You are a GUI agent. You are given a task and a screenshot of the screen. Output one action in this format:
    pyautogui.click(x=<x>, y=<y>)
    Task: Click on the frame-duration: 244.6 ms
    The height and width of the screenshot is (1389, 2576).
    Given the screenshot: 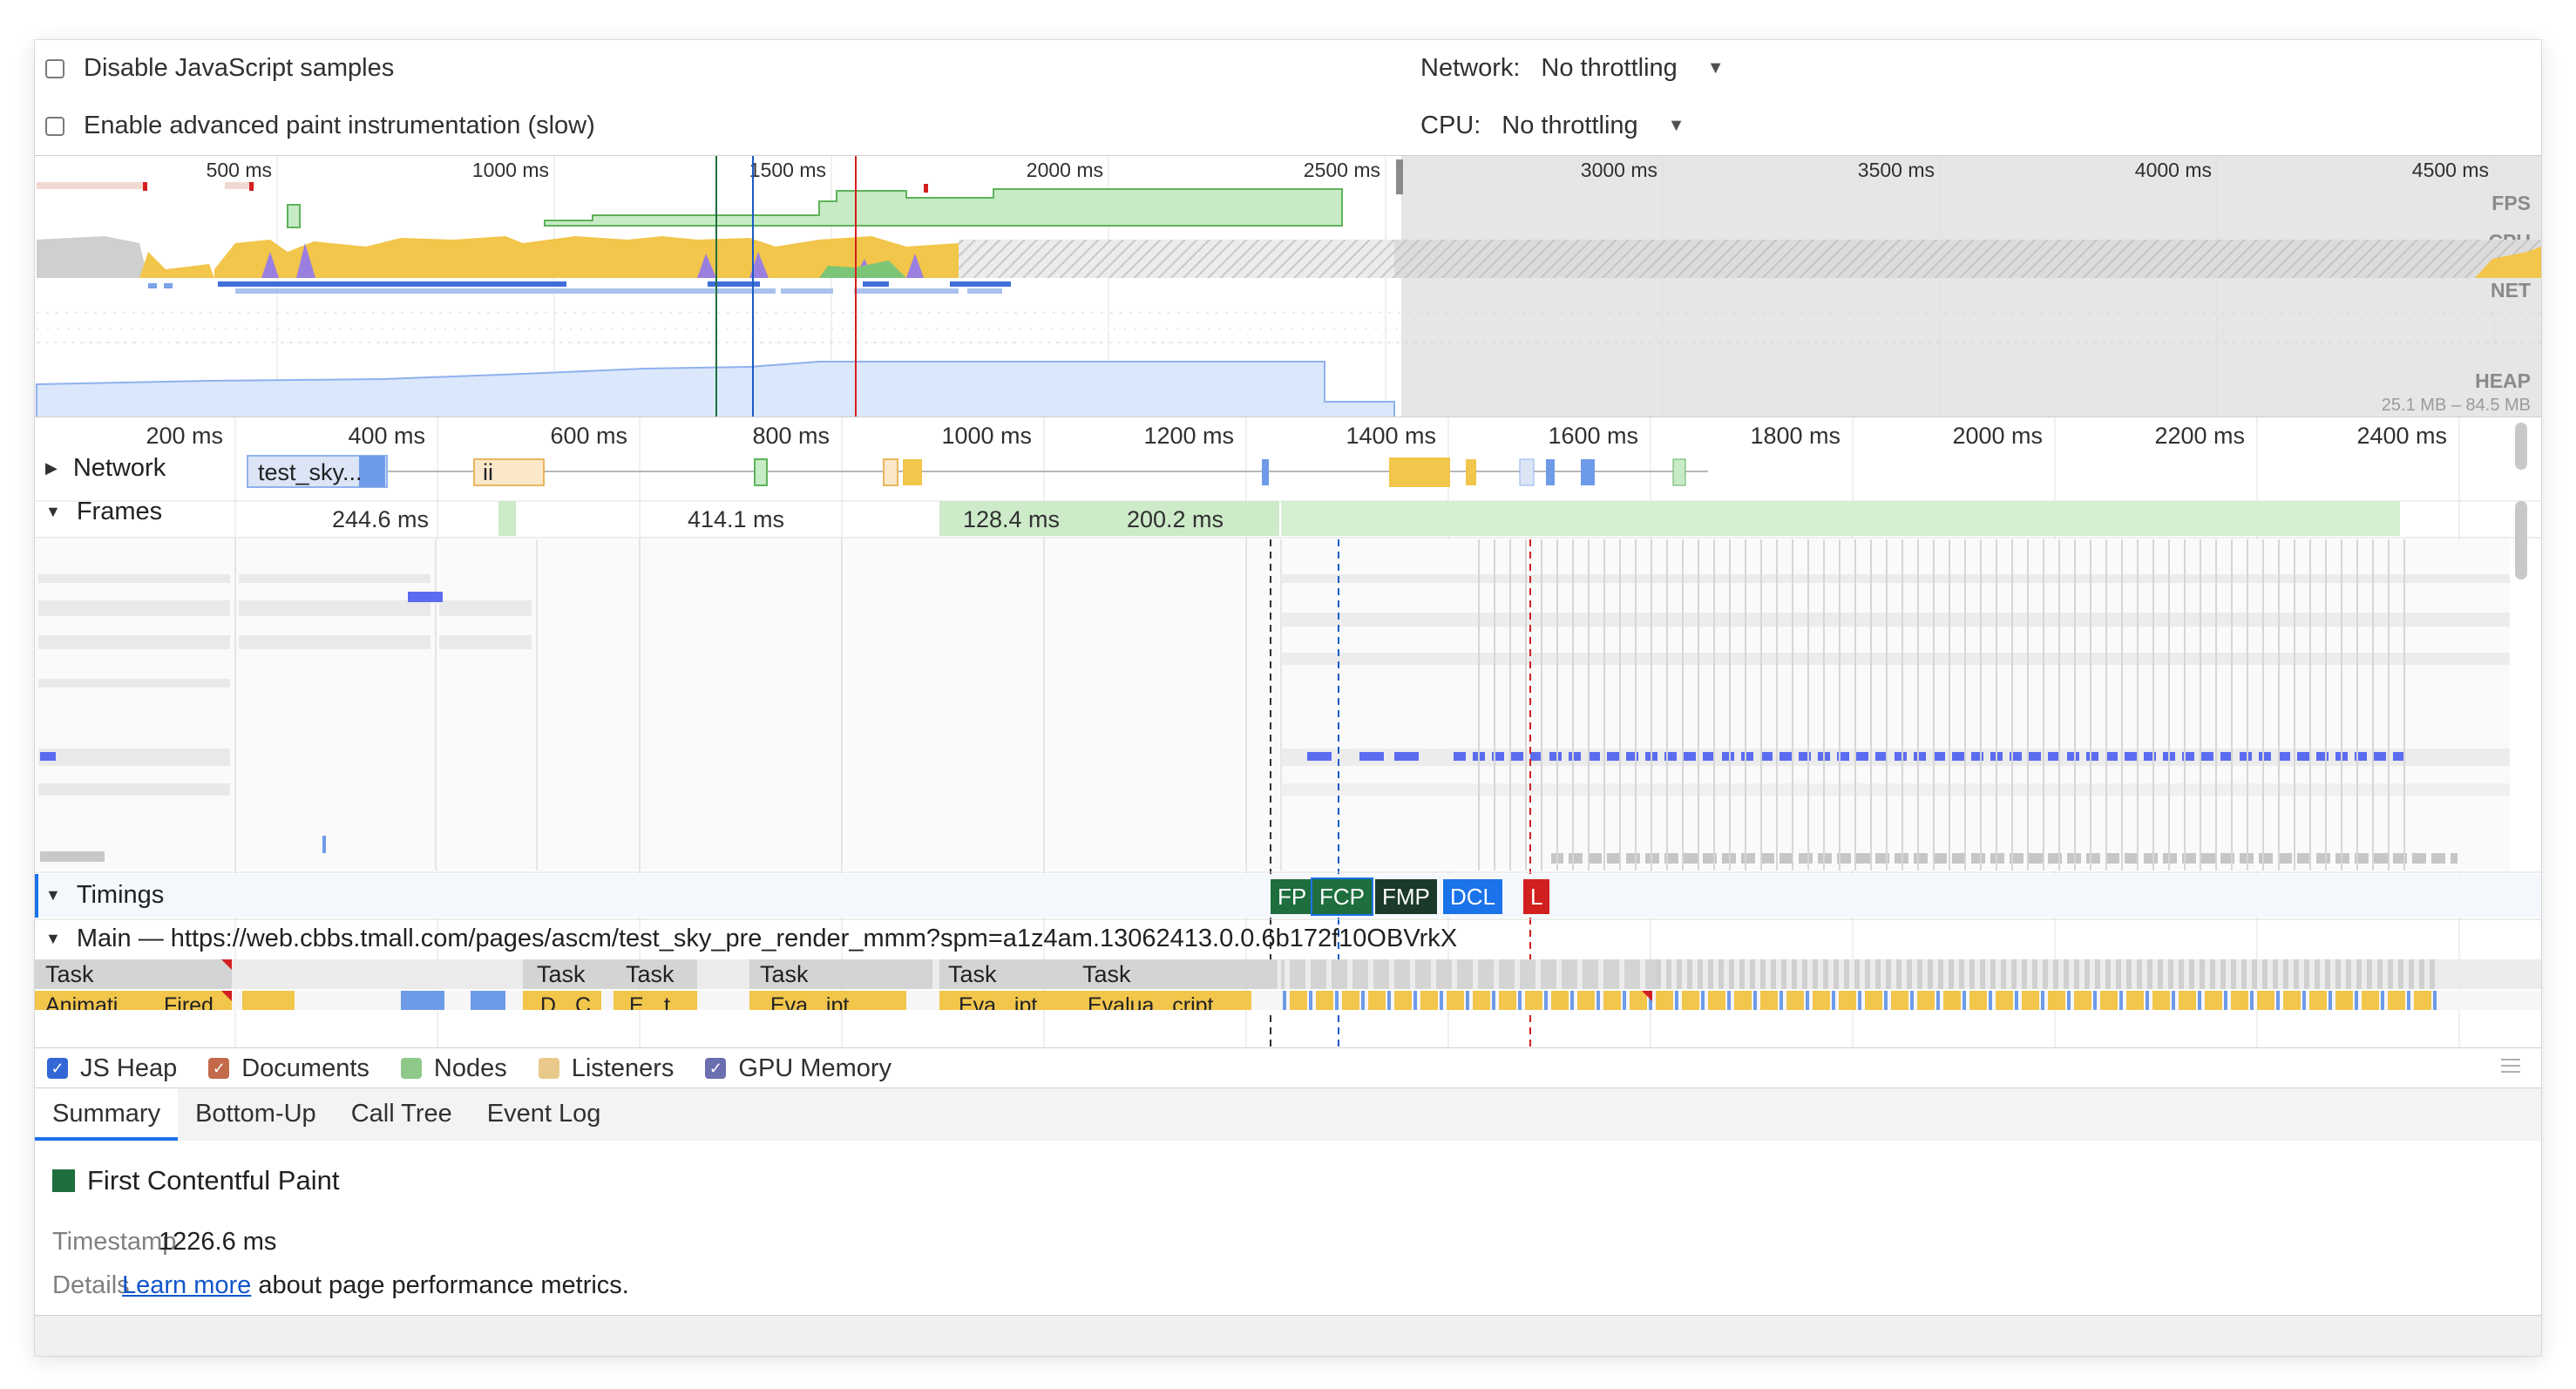 What is the action you would take?
    pyautogui.click(x=381, y=519)
    